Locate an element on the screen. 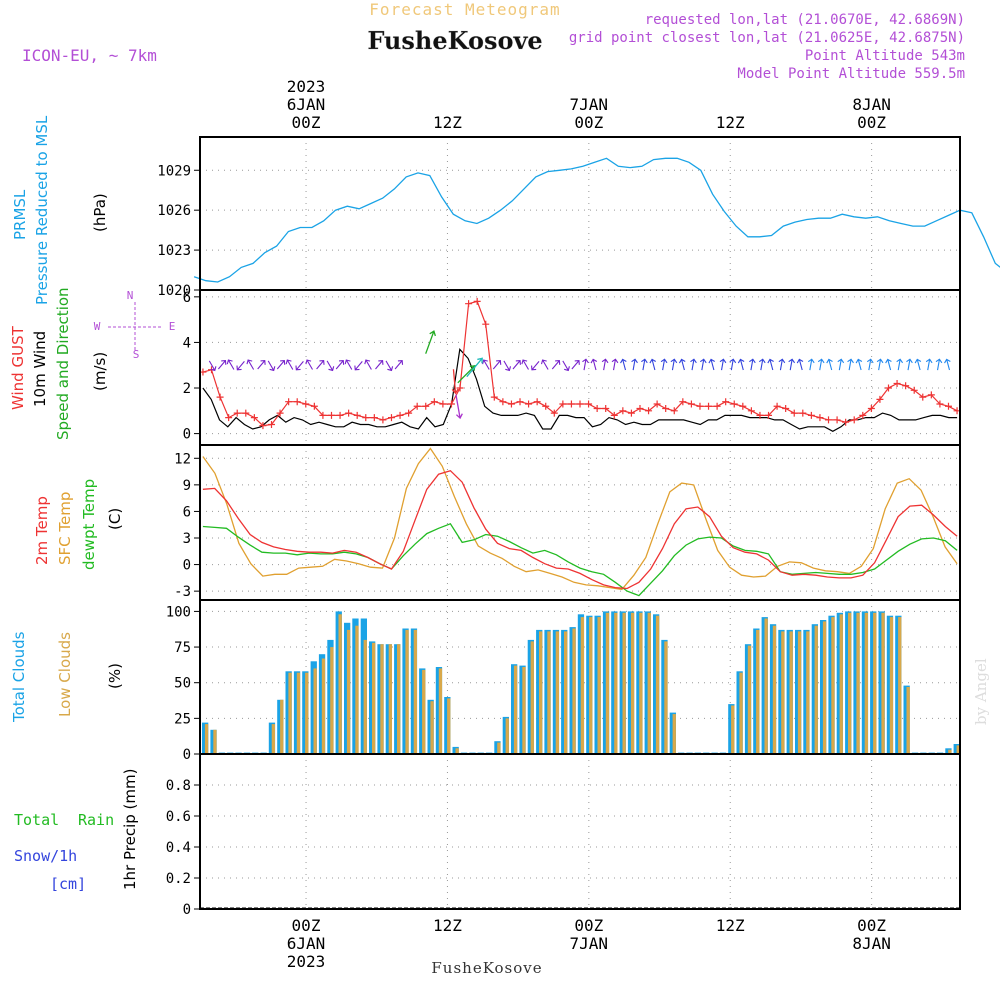  requested-coords: requested lon,lat (21.0670E, 42.6869N) is located at coordinates (805, 20).